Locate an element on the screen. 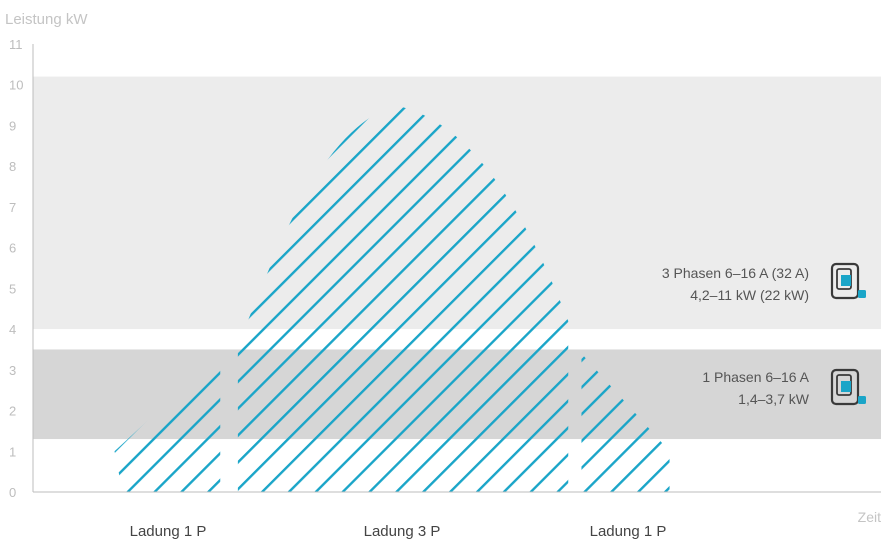  y-tick-11: 11 is located at coordinates (16, 44).